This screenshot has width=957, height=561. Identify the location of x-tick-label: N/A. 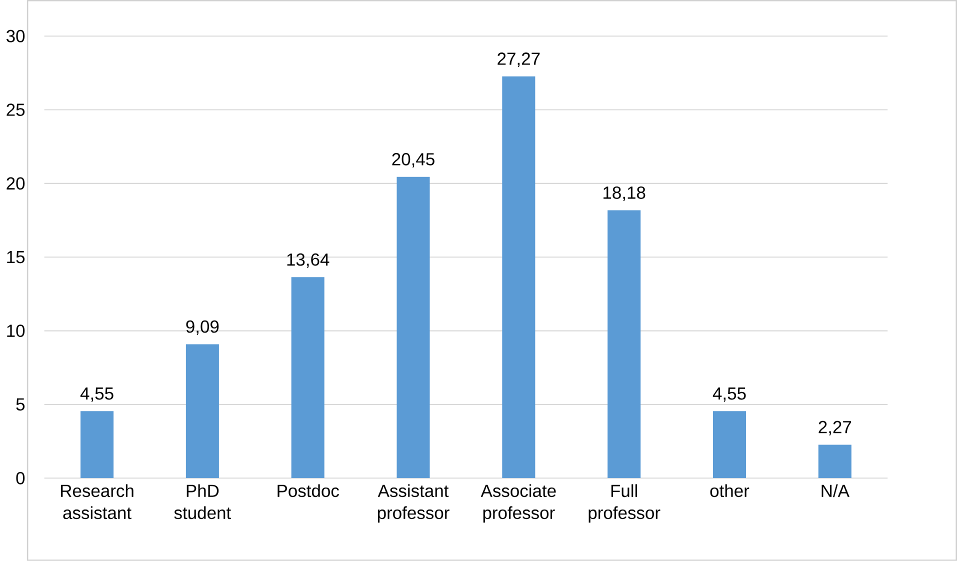
(836, 491).